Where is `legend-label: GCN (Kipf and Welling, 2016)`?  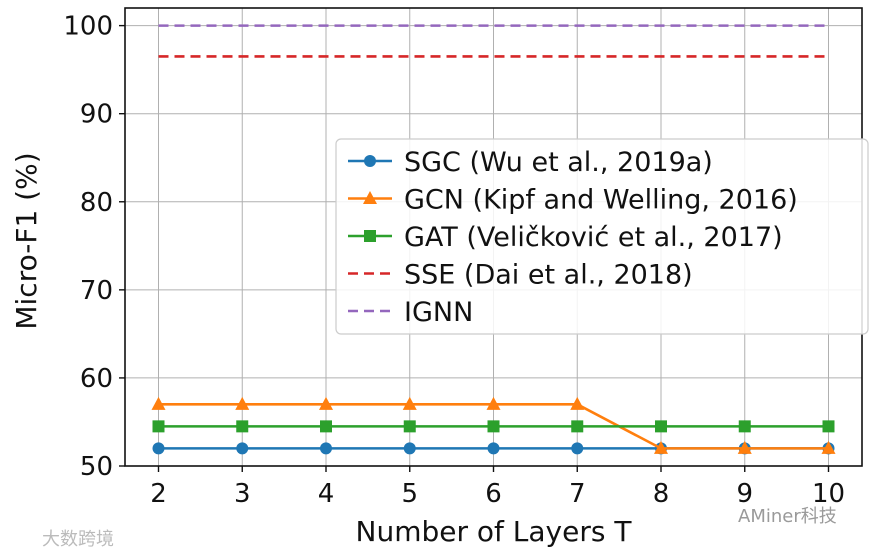
legend-label: GCN (Kipf and Welling, 2016) is located at coordinates (601, 200).